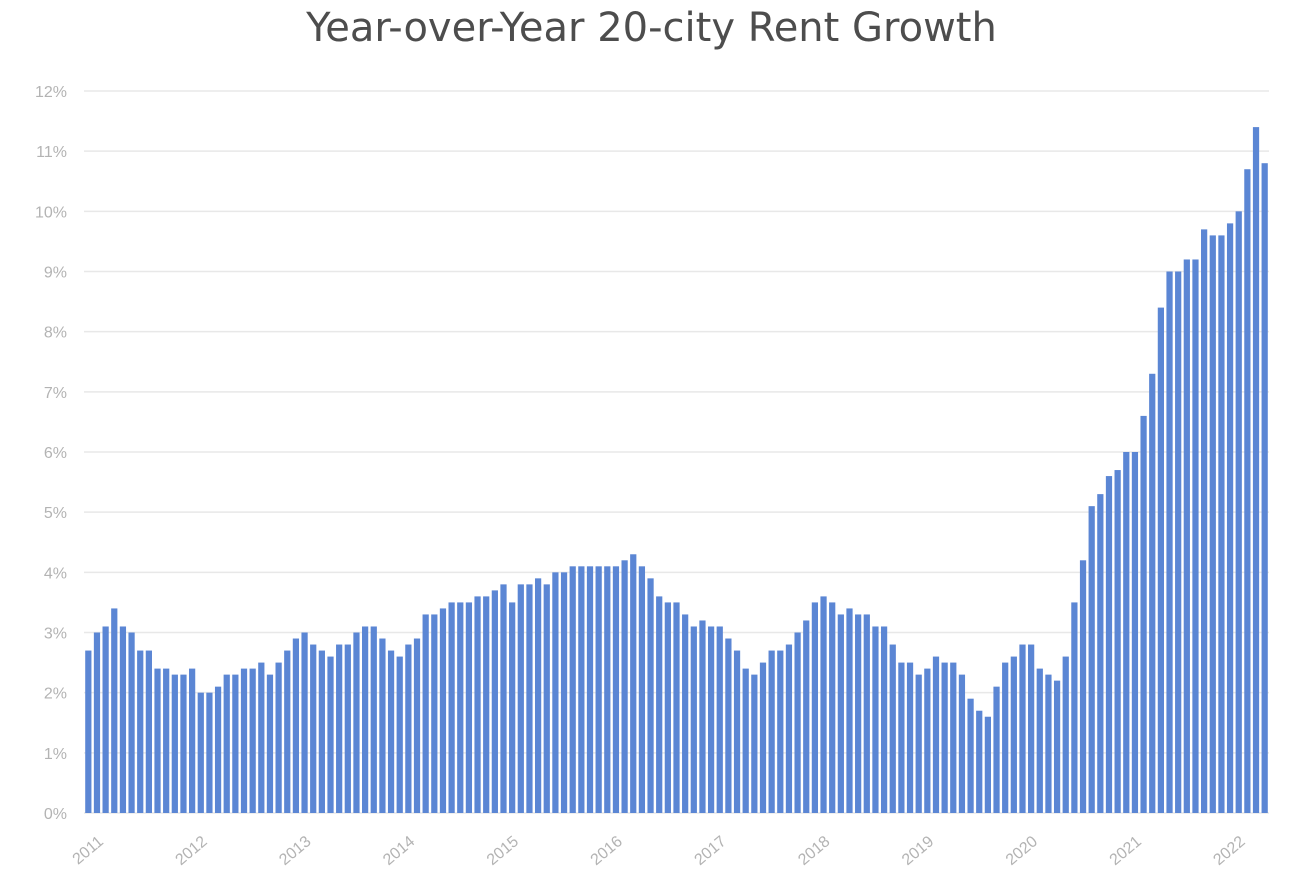 The image size is (1303, 895). Describe the element at coordinates (55, 754) in the screenshot. I see `y-tick-label: 1%` at that location.